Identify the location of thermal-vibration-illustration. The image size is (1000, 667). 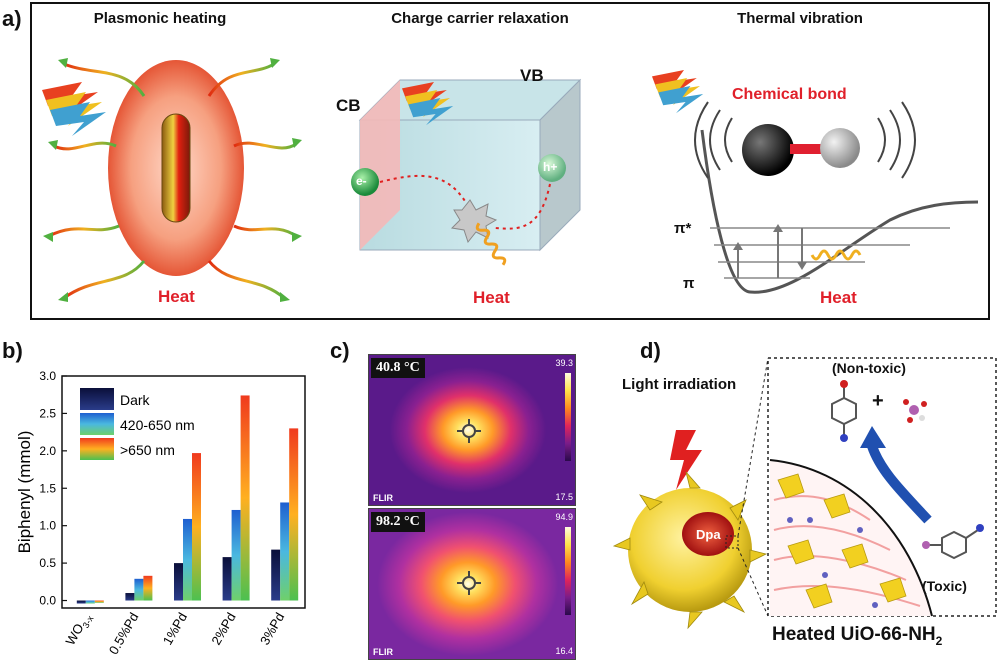
(815, 182).